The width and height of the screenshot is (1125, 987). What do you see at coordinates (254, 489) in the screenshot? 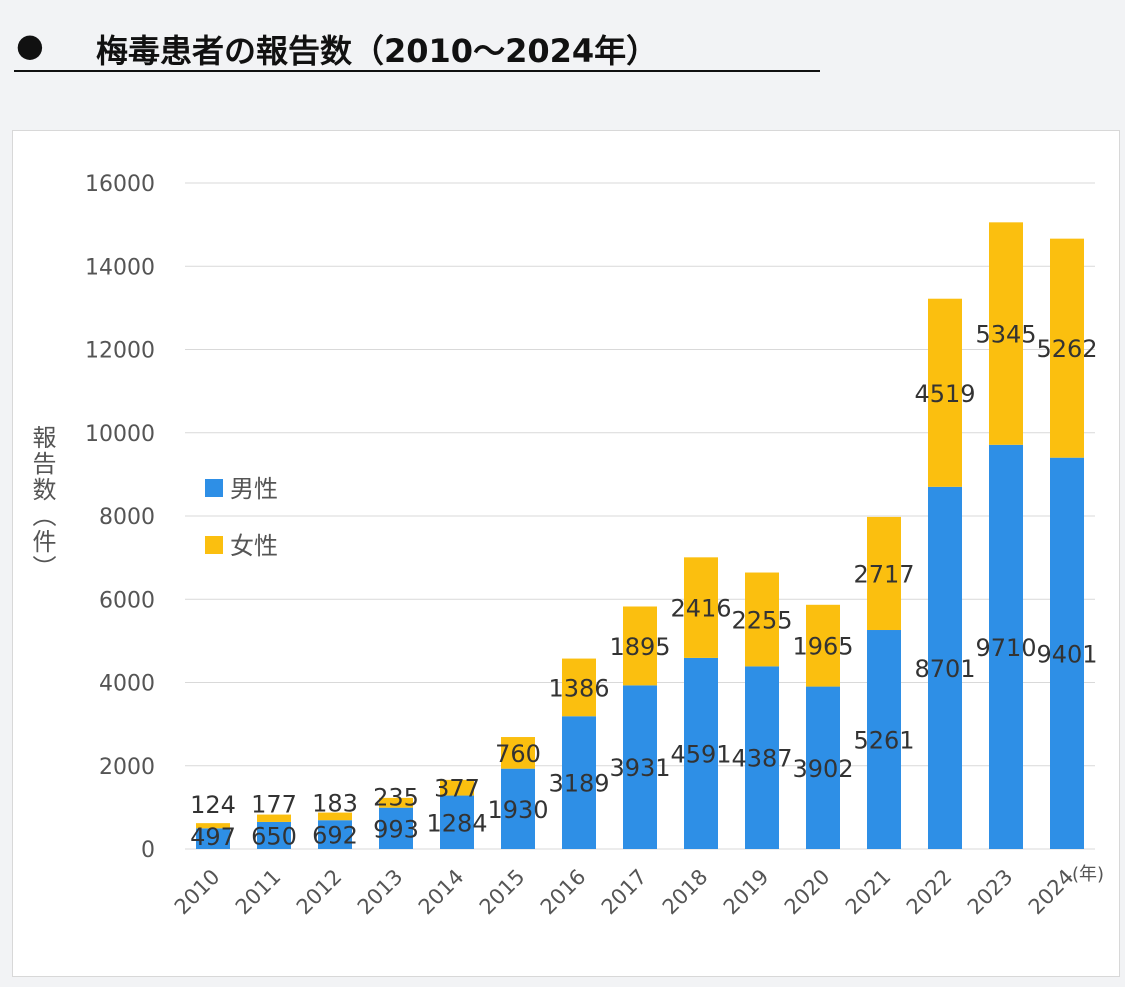
I see `legend-label: 男性` at bounding box center [254, 489].